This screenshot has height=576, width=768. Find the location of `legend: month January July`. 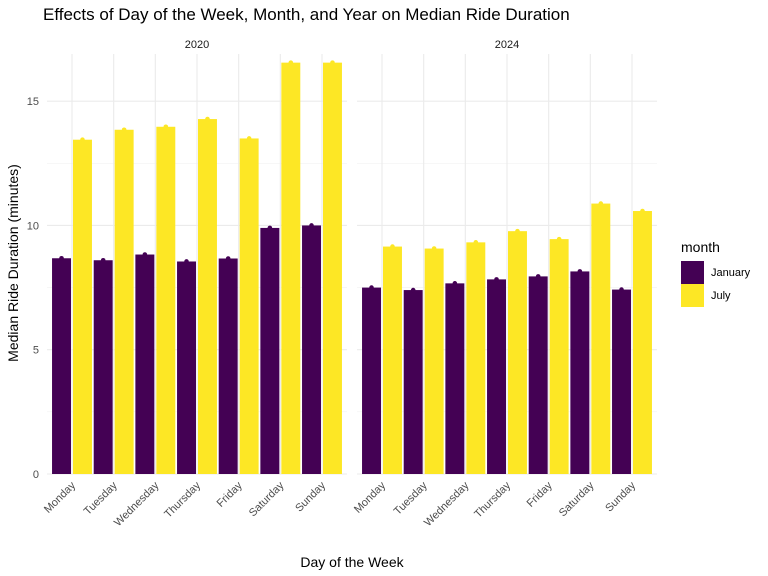

legend: month January July is located at coordinates (716, 273).